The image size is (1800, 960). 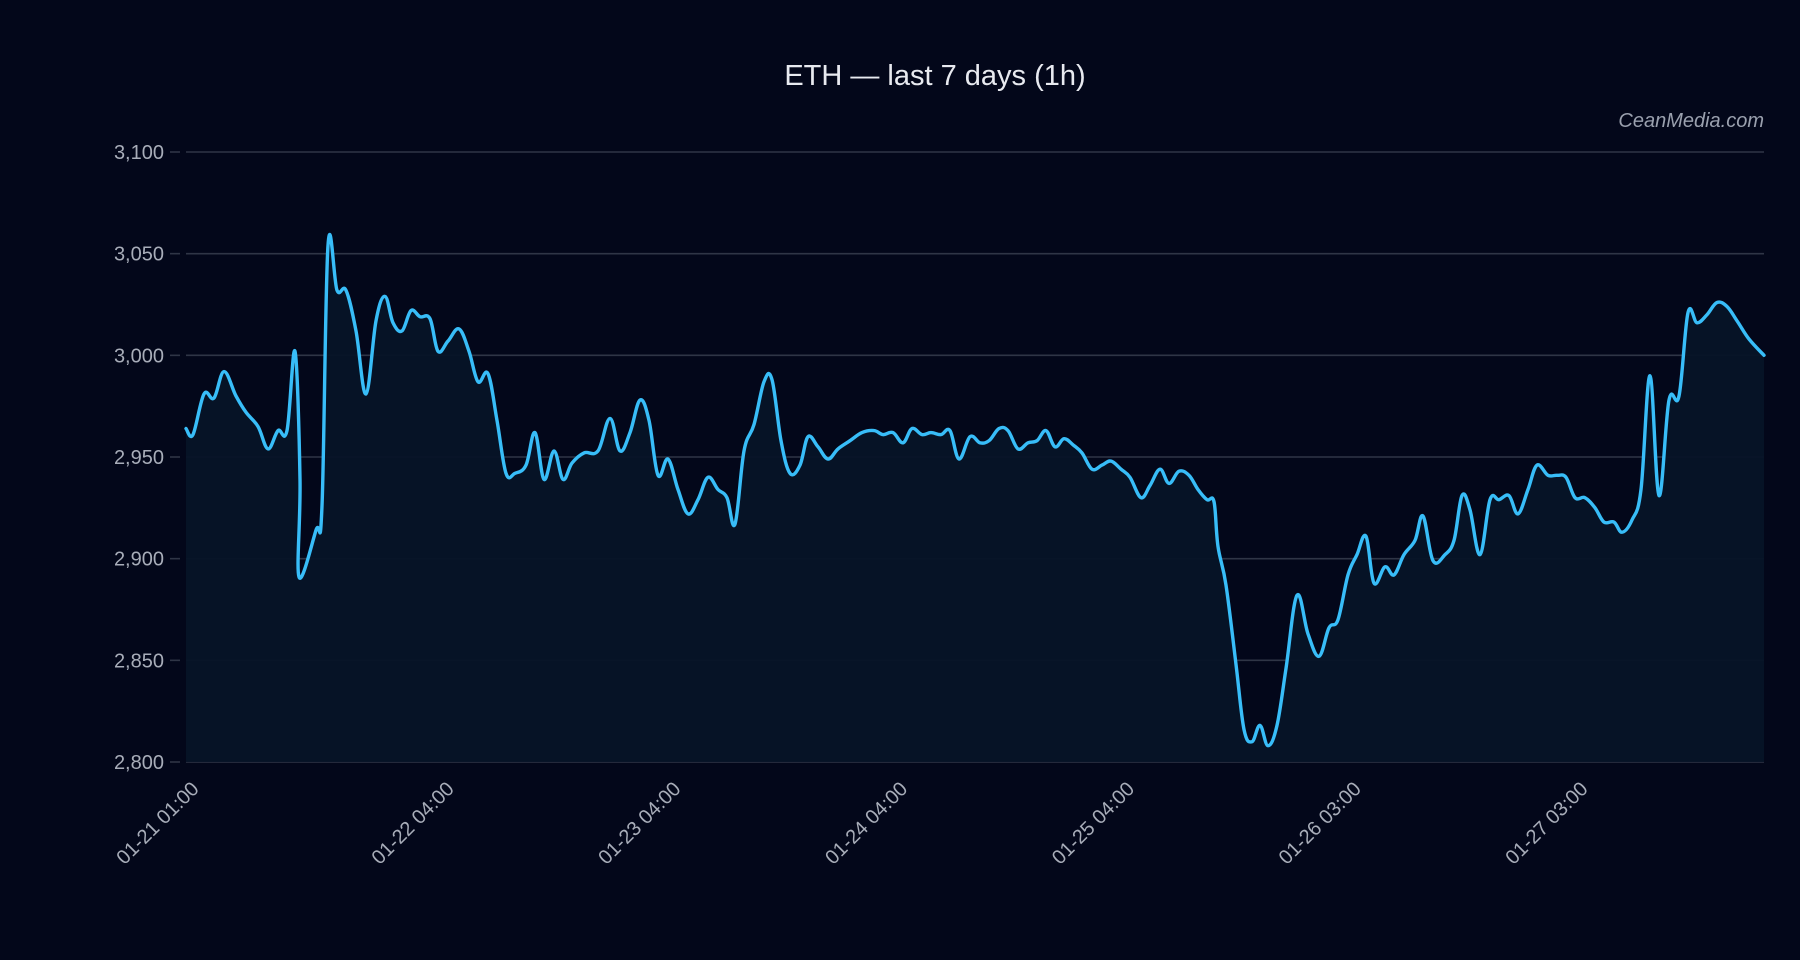 I want to click on x-tick-label: 01-25 04:00, so click(x=1093, y=823).